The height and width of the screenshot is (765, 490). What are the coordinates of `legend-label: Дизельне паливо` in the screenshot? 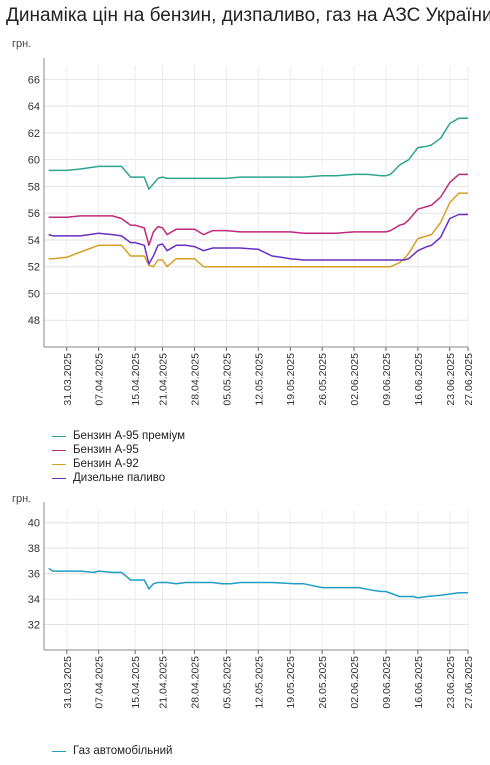 It's located at (119, 478).